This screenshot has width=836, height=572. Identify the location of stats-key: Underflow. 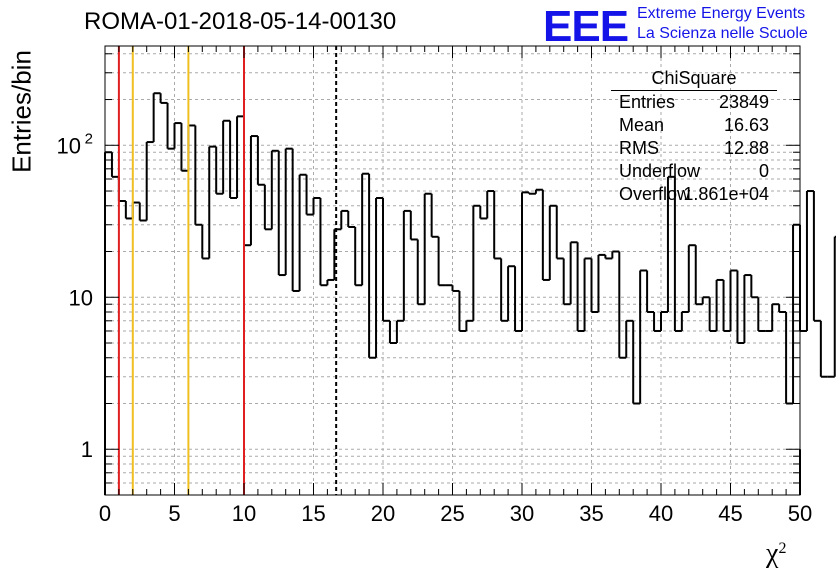
(660, 171).